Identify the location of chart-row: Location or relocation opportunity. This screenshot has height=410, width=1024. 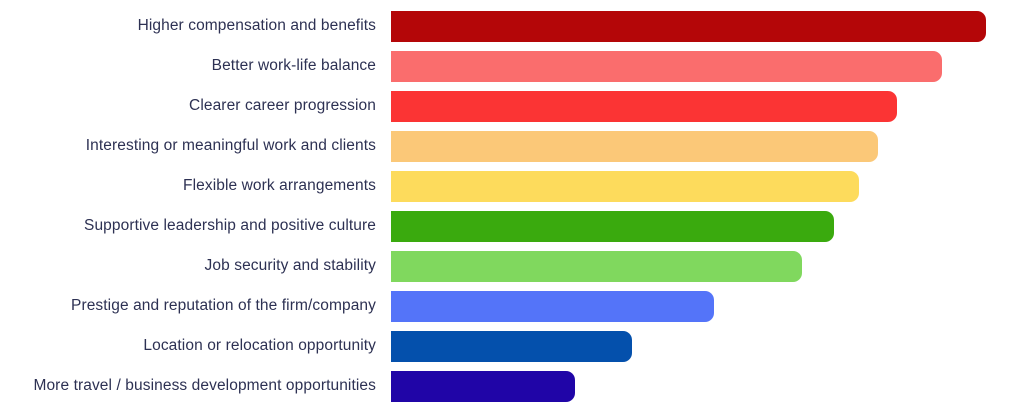
(512, 346).